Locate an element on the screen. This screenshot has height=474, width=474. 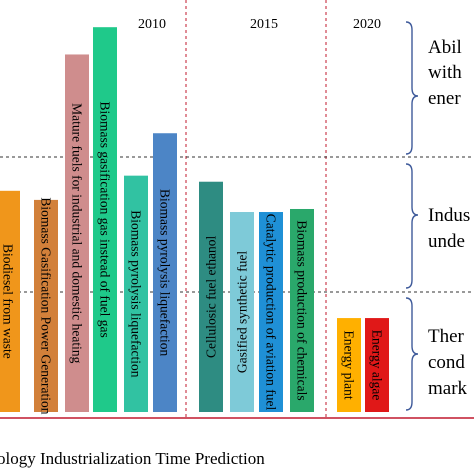
period-label-2020: 2020 is located at coordinates (367, 24).